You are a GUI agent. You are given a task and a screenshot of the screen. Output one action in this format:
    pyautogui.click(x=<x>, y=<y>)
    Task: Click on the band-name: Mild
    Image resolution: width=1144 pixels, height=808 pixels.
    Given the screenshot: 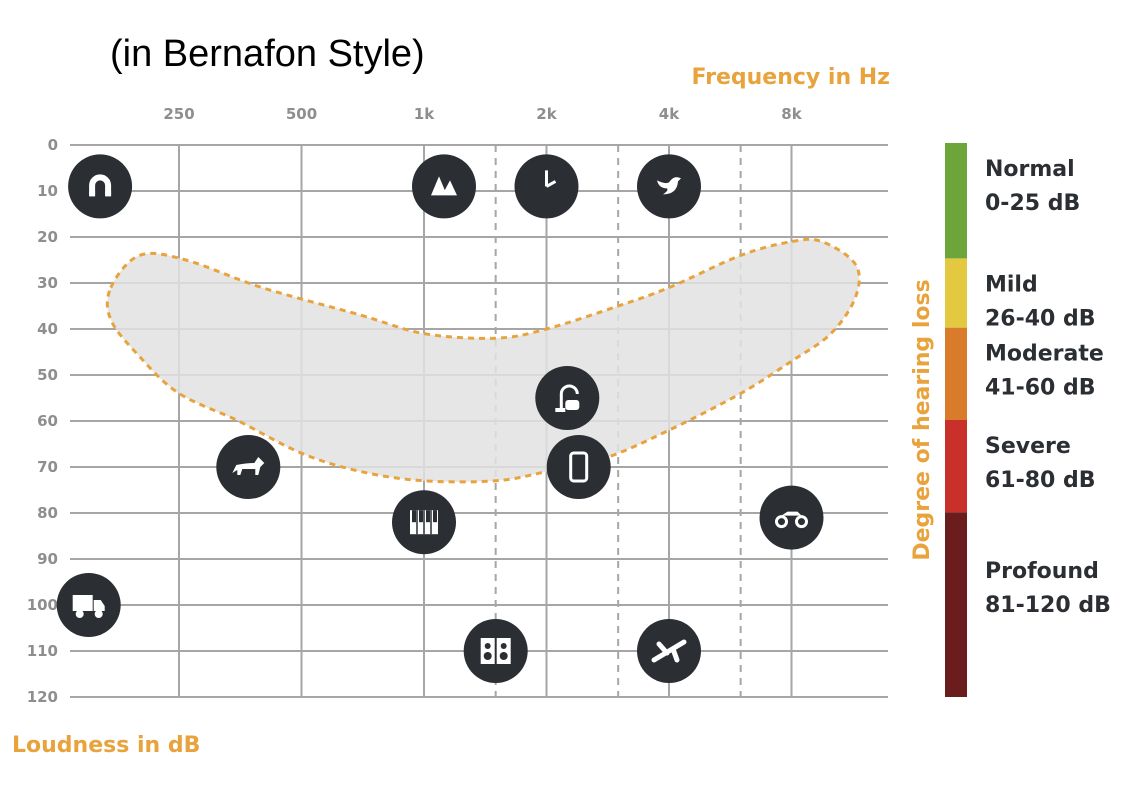 What is the action you would take?
    pyautogui.click(x=1011, y=284)
    